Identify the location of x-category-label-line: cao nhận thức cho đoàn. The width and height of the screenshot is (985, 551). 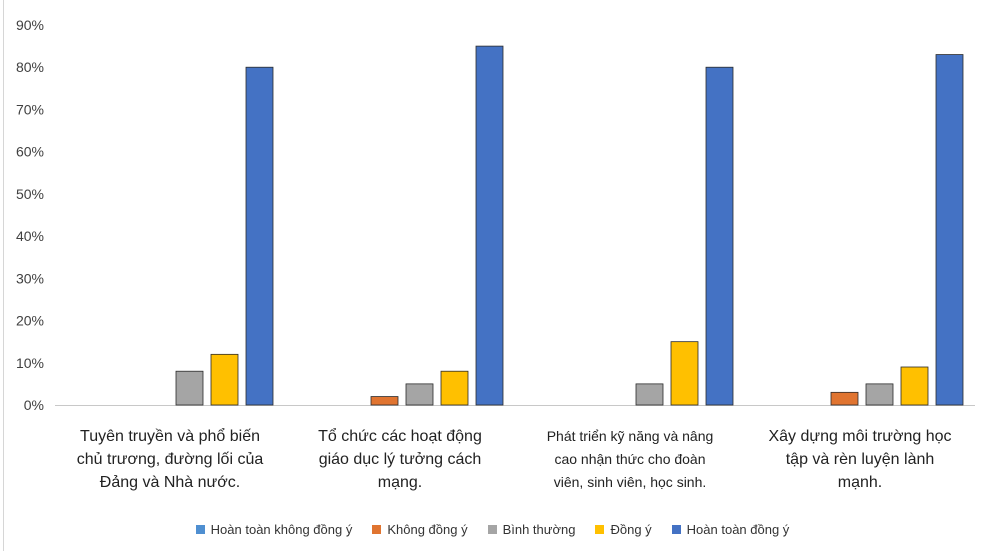
(629, 459).